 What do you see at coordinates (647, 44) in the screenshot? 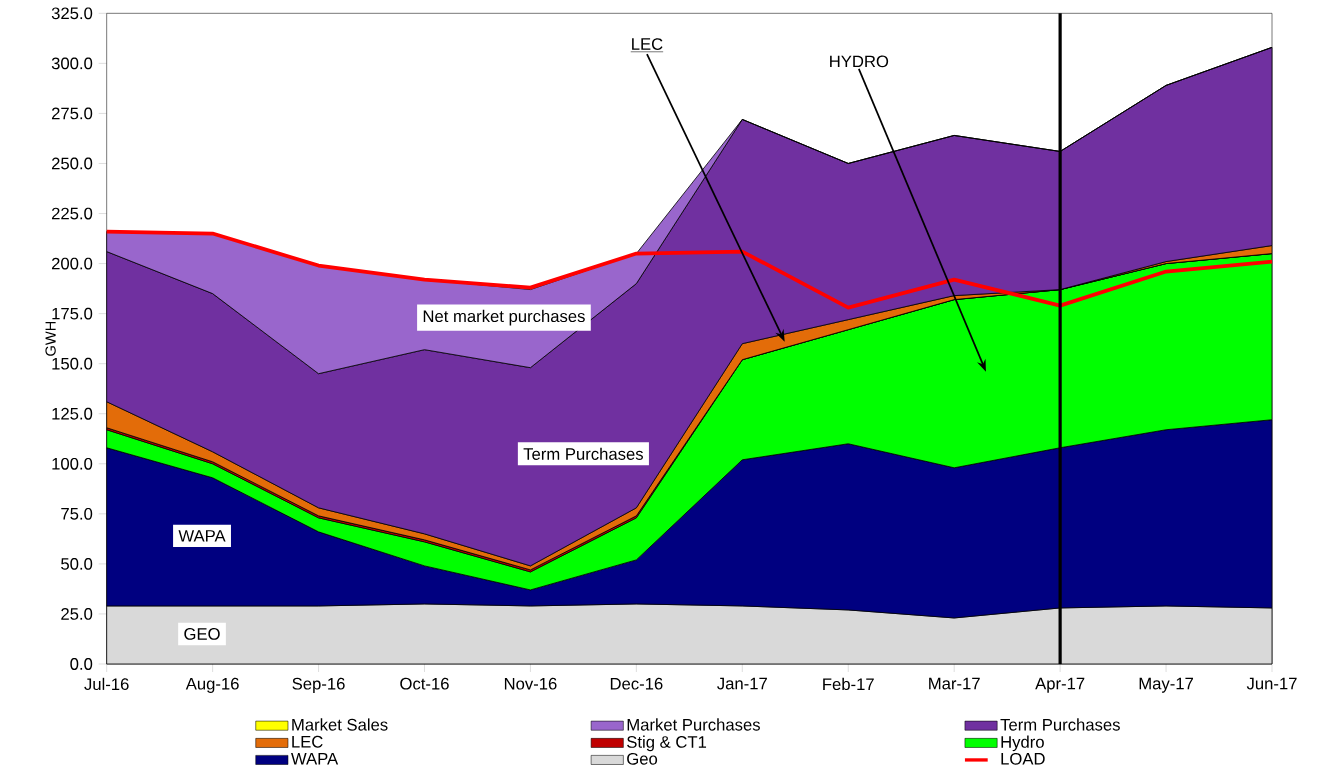
I see `annotation: LEC` at bounding box center [647, 44].